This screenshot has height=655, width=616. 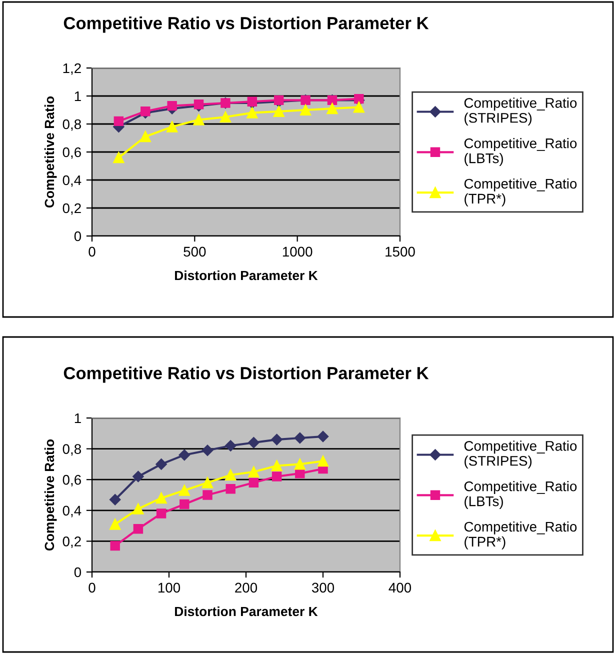 What do you see at coordinates (195, 251) in the screenshot?
I see `x-tick-label: 500` at bounding box center [195, 251].